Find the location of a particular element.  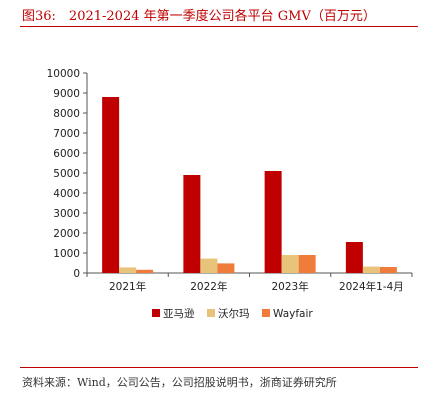

source-note: 资料来源：Wind，公司公告，公司招股说明书，浙商证券研究所 is located at coordinates (179, 382).